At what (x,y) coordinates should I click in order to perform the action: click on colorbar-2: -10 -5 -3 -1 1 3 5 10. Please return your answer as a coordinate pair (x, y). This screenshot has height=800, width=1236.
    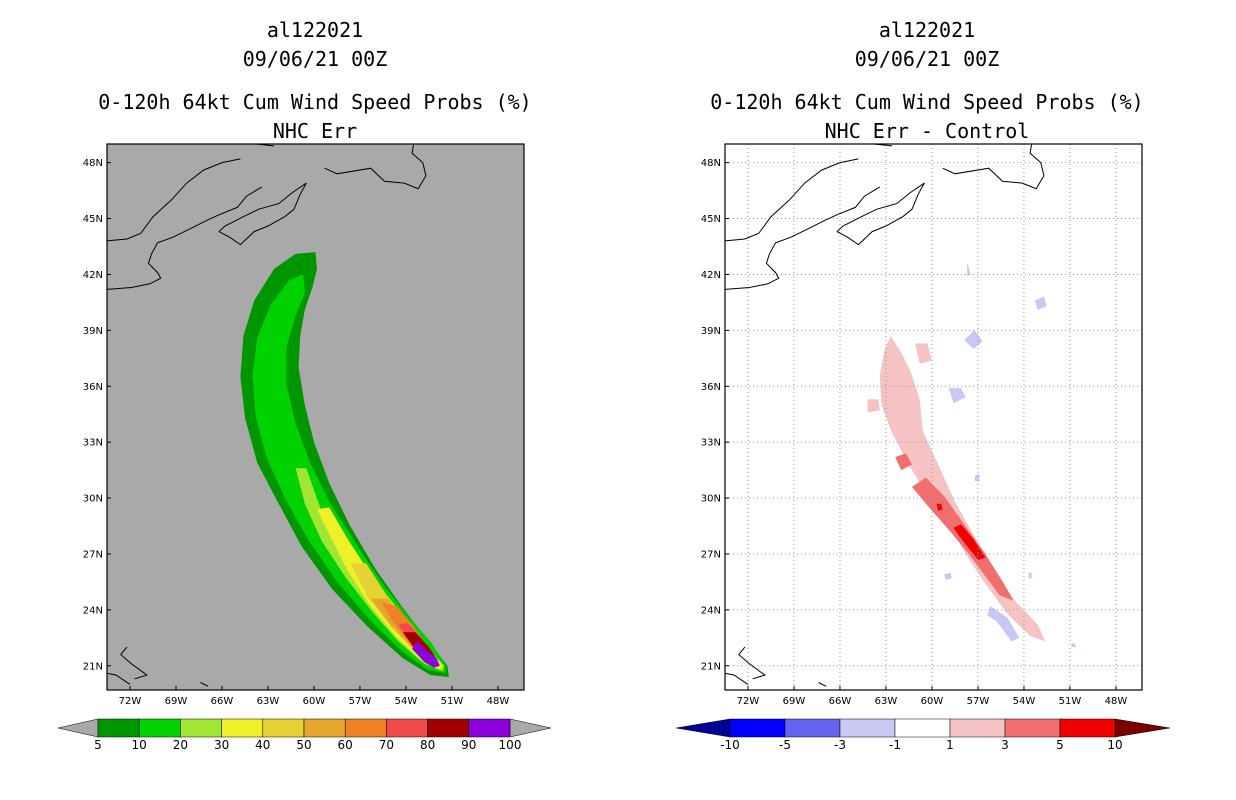
    Looking at the image, I should click on (923, 735).